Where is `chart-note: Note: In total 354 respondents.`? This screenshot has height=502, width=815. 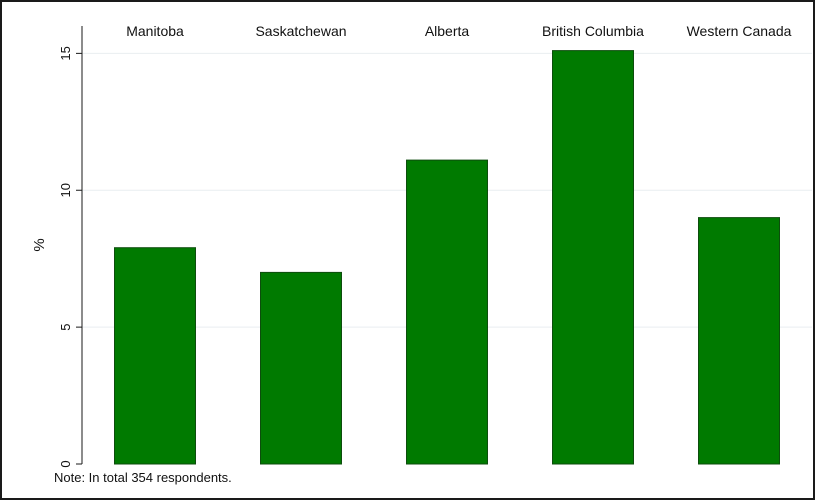
chart-note: Note: In total 354 respondents. is located at coordinates (143, 477).